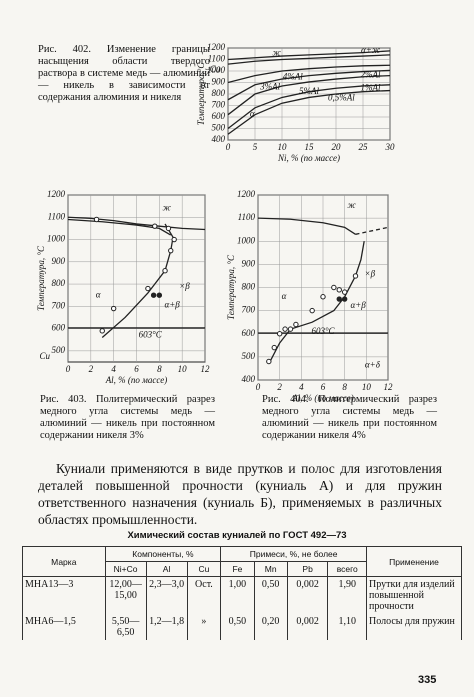 The width and height of the screenshot is (474, 697). What do you see at coordinates (64, 561) in the screenshot?
I see `header: Марка` at bounding box center [64, 561].